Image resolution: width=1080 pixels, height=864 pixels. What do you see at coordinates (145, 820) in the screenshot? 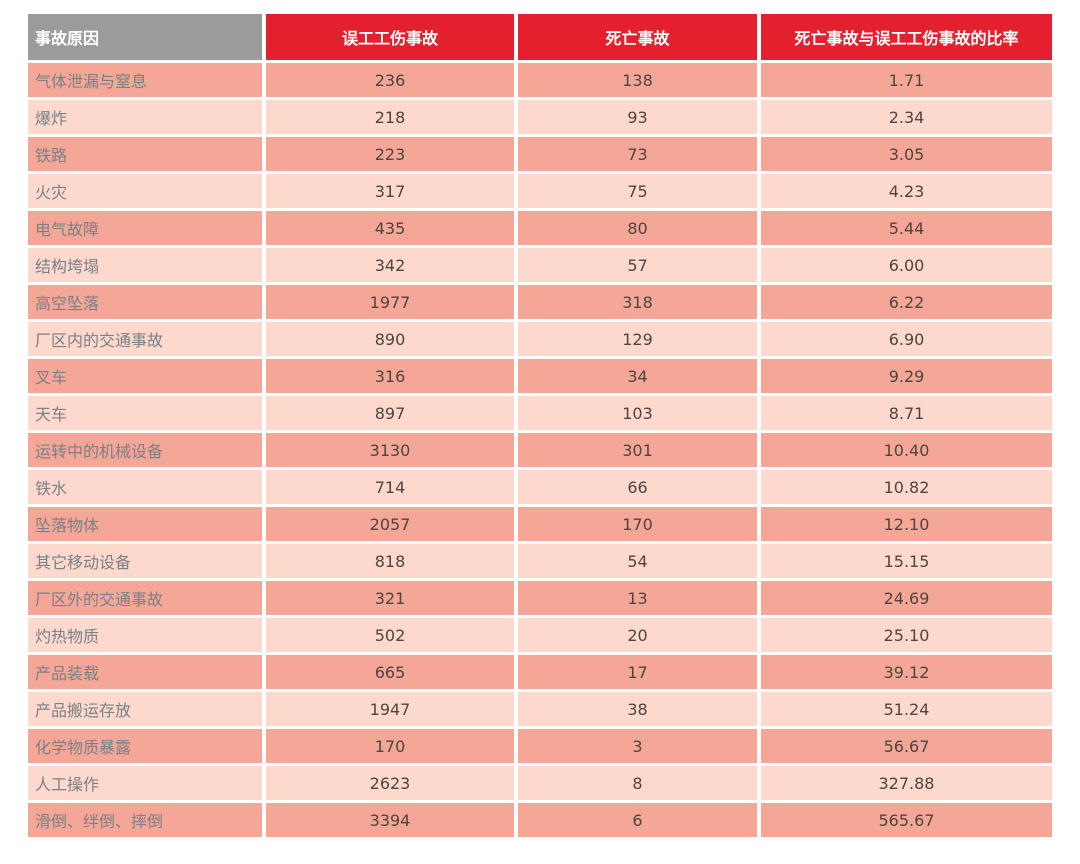
I see `cause-cell: 滑倒、绊倒、摔倒` at bounding box center [145, 820].